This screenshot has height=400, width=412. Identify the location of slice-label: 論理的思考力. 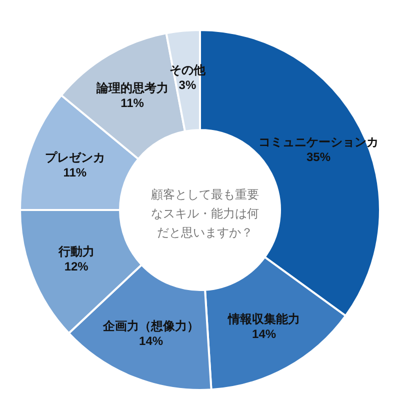
(131, 88).